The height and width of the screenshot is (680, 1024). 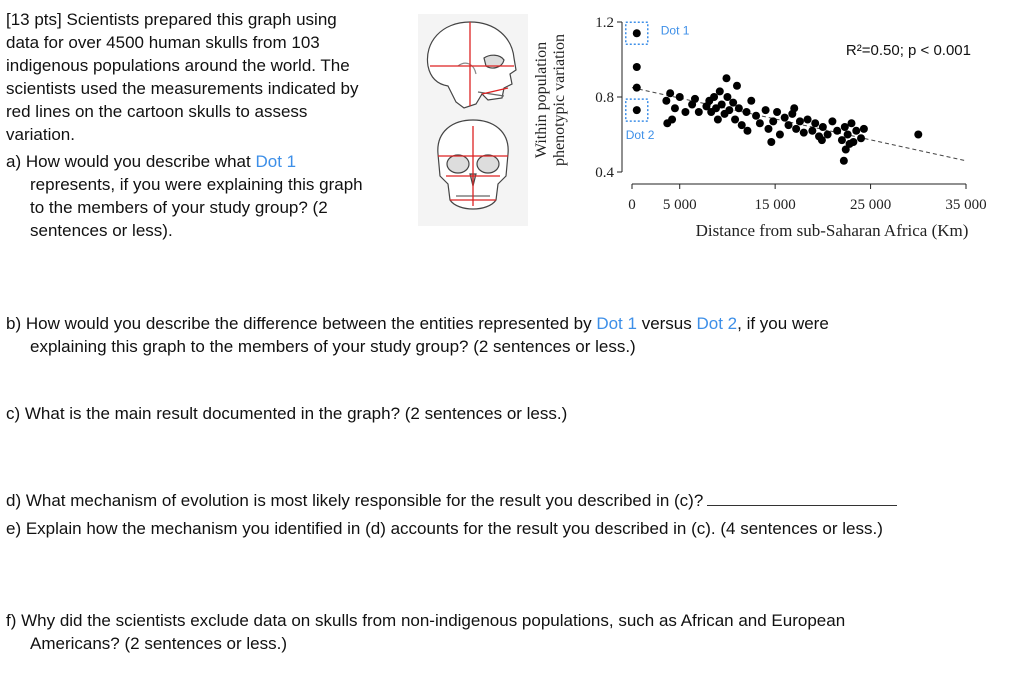 What do you see at coordinates (131, 161) in the screenshot?
I see `question-a-text: a) How would you describe what` at bounding box center [131, 161].